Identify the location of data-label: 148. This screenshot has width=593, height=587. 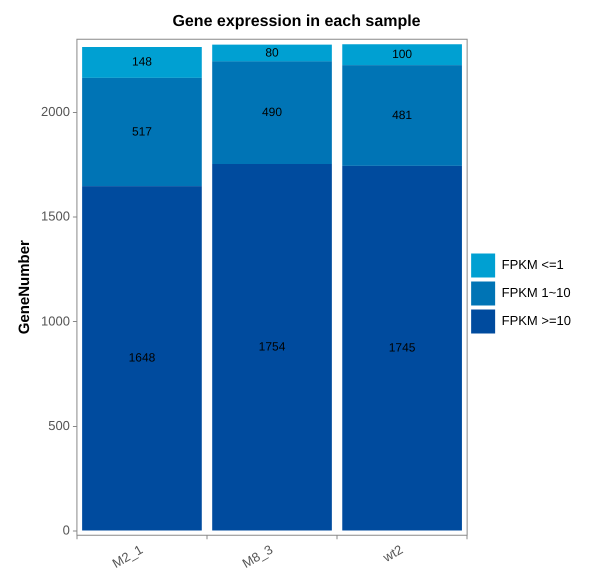
(142, 61).